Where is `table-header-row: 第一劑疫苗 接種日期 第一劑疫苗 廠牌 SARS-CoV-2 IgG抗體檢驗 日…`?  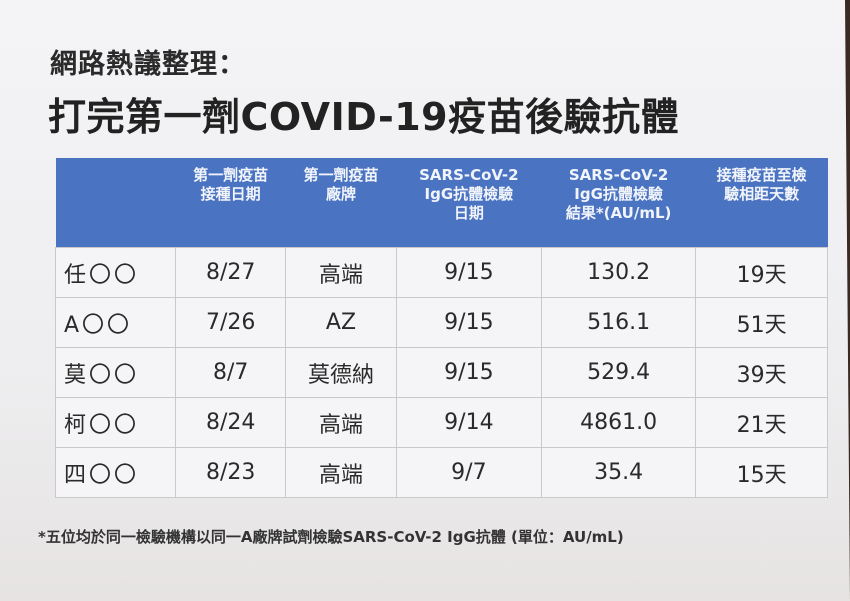
table-header-row: 第一劑疫苗 接種日期 第一劑疫苗 廠牌 SARS-CoV-2 IgG抗體檢驗 日… is located at coordinates (441, 203).